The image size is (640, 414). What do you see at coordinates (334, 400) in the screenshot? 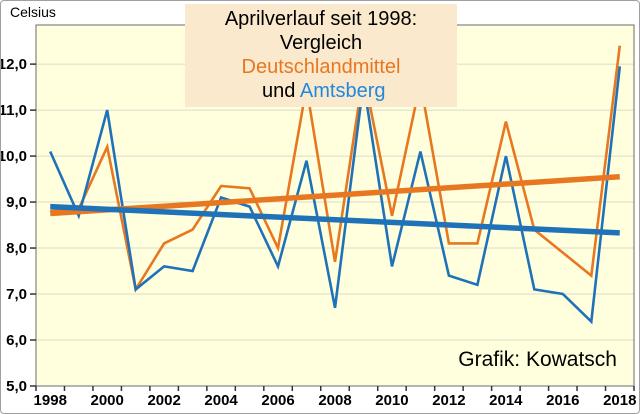
I see `x-tick-label: 2008` at bounding box center [334, 400].